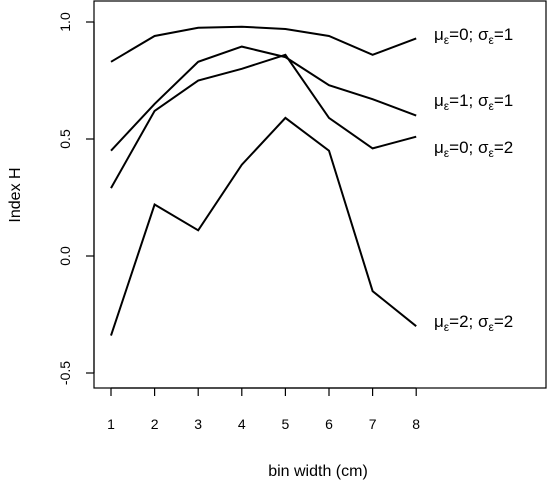 The height and width of the screenshot is (487, 550). What do you see at coordinates (373, 424) in the screenshot?
I see `x-tick-label: 7` at bounding box center [373, 424].